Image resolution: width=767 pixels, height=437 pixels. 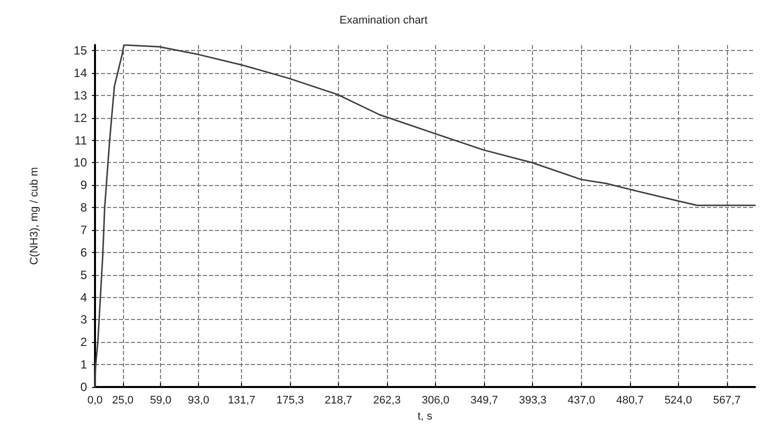 I want to click on y-tick-label: 15, so click(x=81, y=51).